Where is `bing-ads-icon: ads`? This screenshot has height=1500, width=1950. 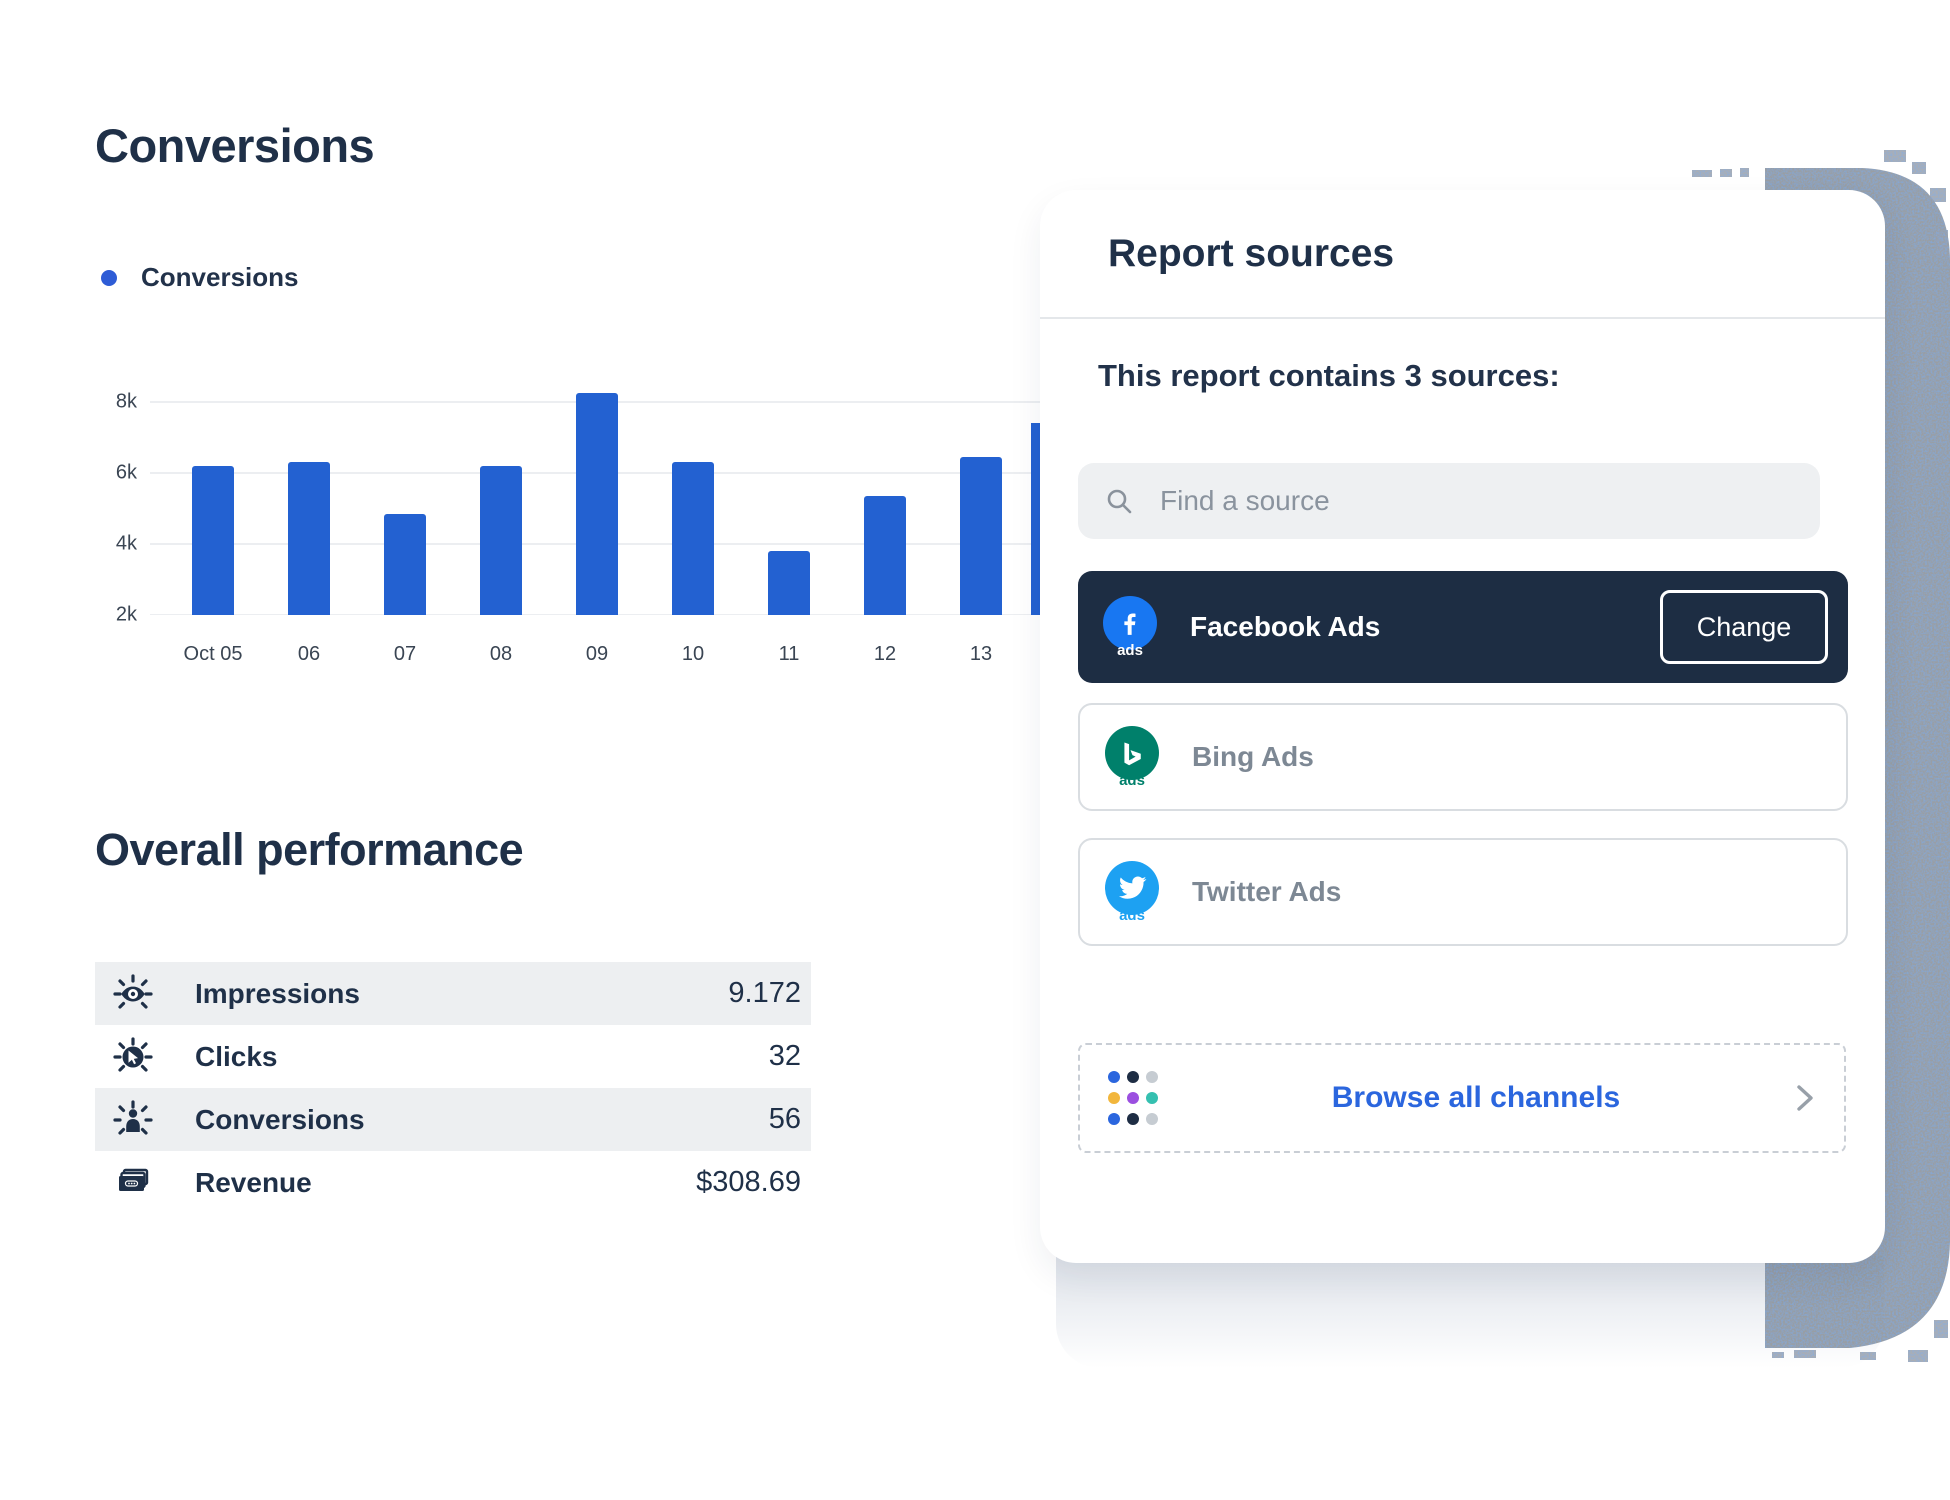 bing-ads-icon: ads is located at coordinates (1132, 757).